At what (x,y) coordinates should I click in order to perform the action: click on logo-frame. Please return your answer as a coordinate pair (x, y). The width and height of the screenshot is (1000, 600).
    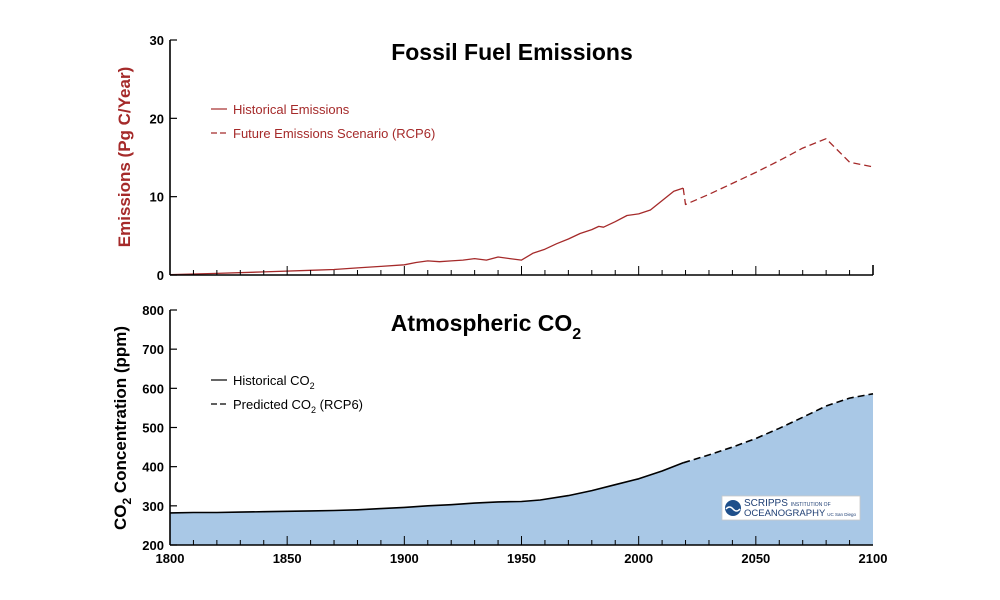
    Looking at the image, I should click on (791, 508).